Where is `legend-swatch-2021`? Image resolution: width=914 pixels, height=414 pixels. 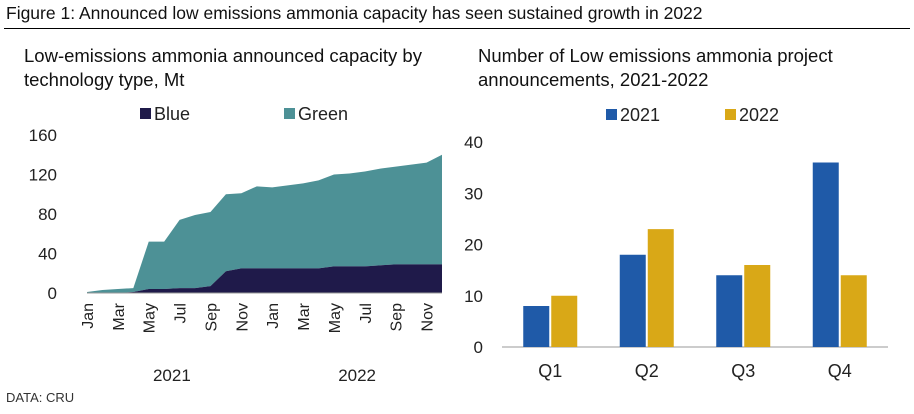
legend-swatch-2021 is located at coordinates (611, 114).